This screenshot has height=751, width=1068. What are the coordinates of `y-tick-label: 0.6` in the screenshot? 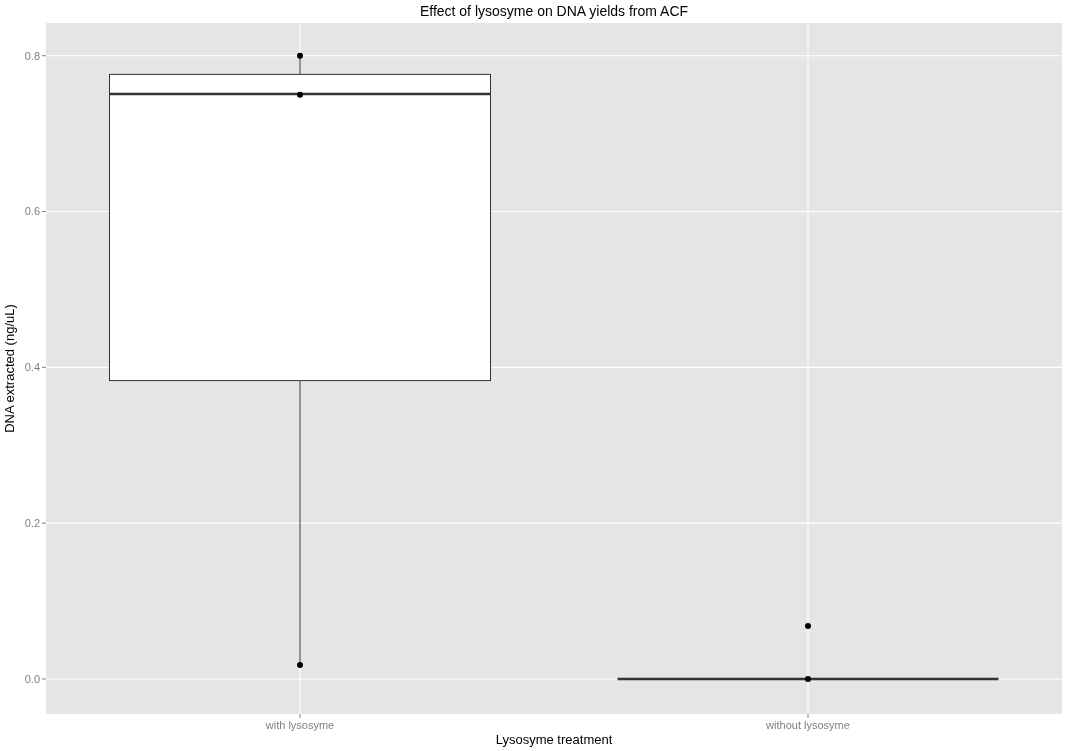 It's located at (32, 211).